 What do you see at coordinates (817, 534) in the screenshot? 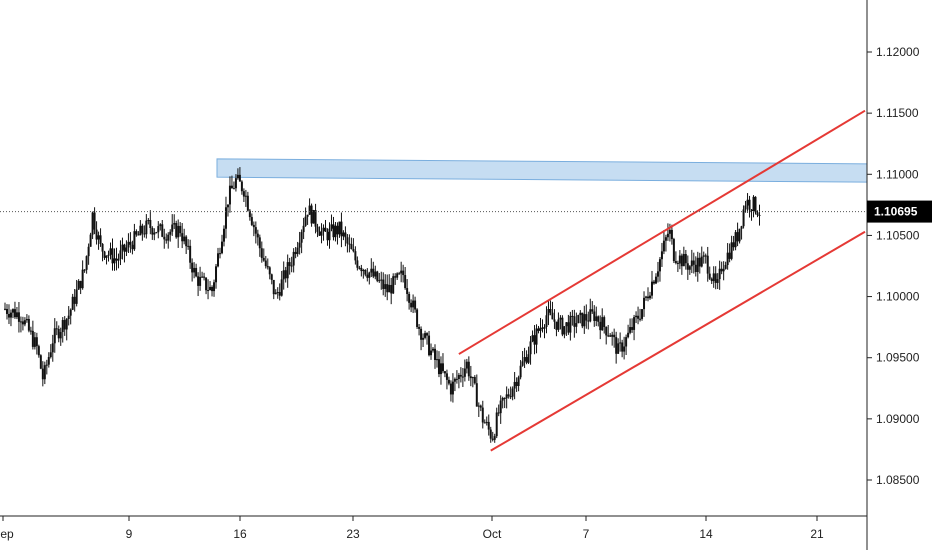
I see `x-tick-label: 21` at bounding box center [817, 534].